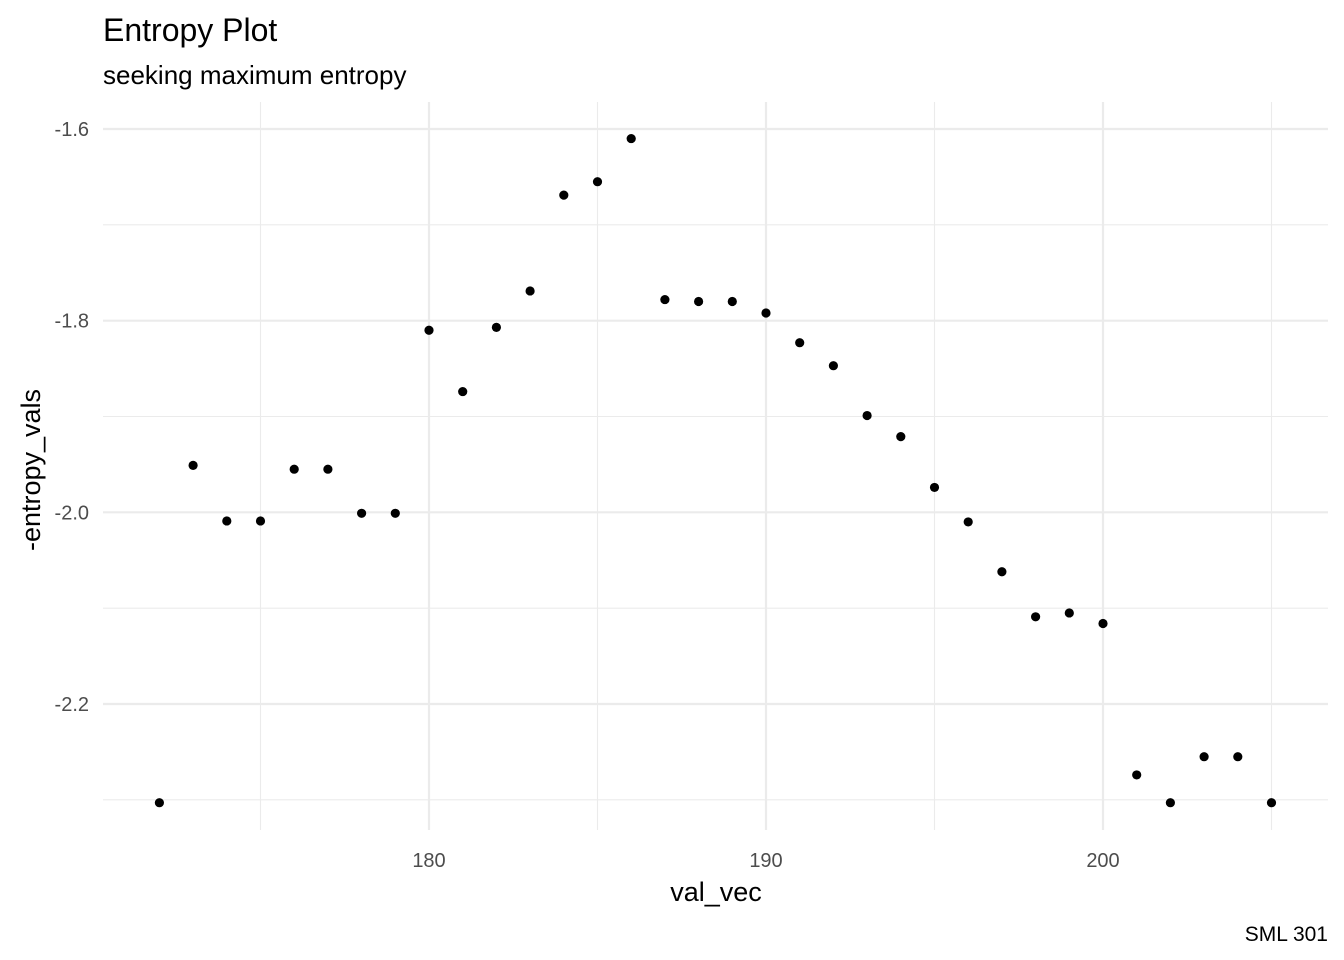 The height and width of the screenshot is (960, 1344). What do you see at coordinates (428, 861) in the screenshot?
I see `x-tick-label: 180` at bounding box center [428, 861].